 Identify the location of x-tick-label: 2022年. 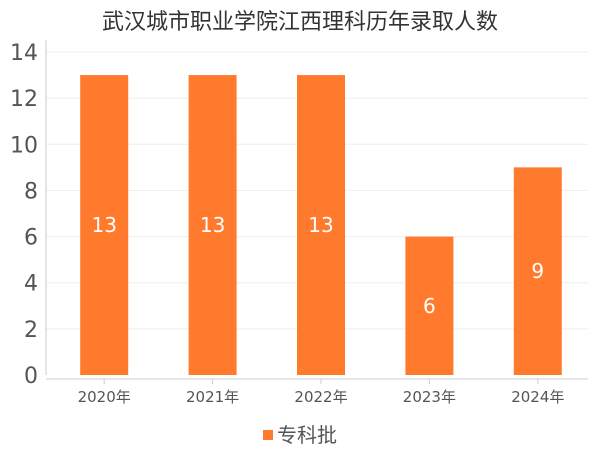
(320, 397).